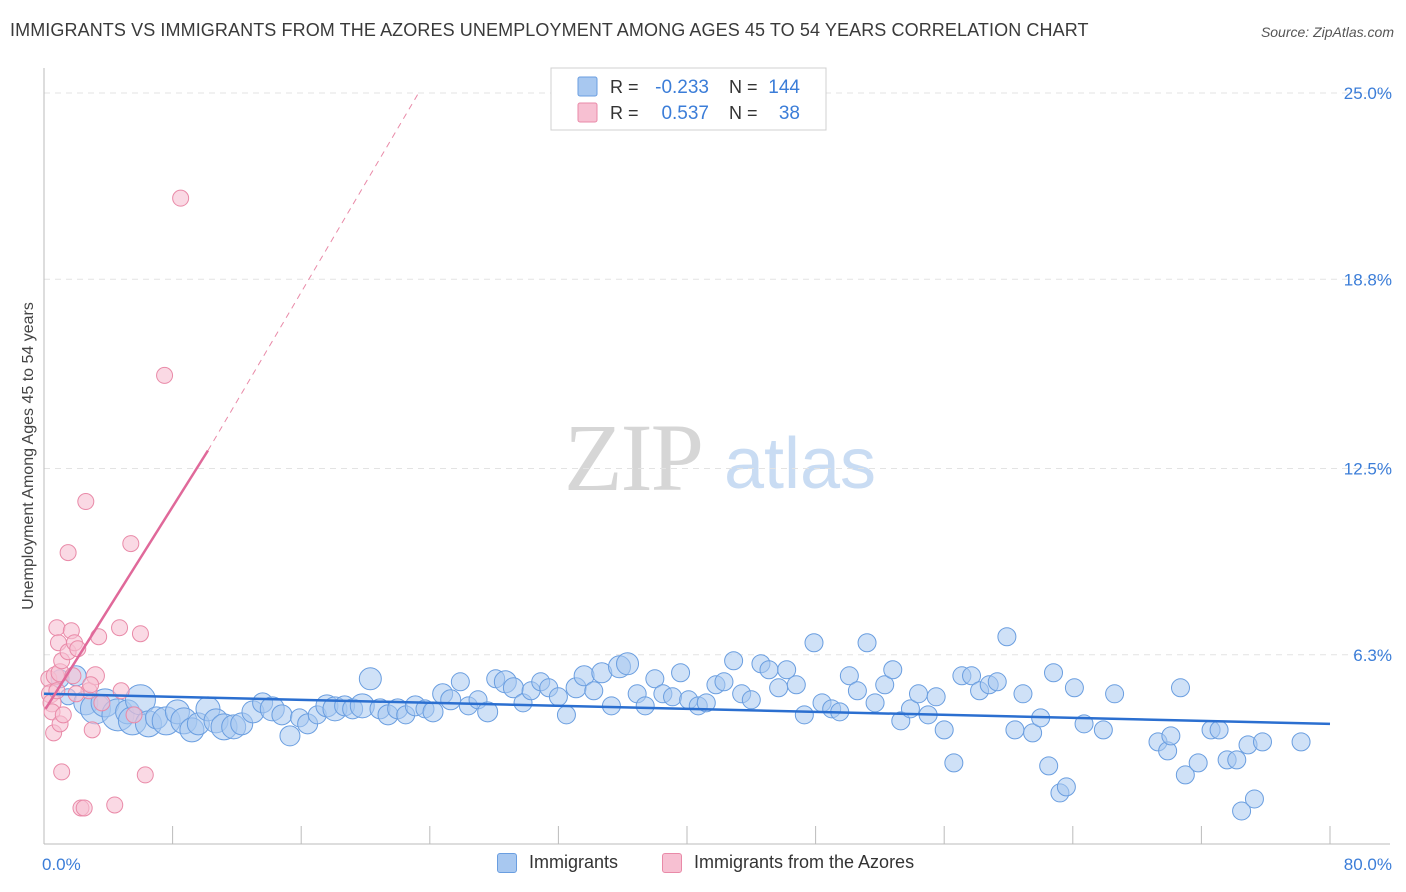  Describe the element at coordinates (507, 862) in the screenshot. I see `legend-swatch-blue` at that location.